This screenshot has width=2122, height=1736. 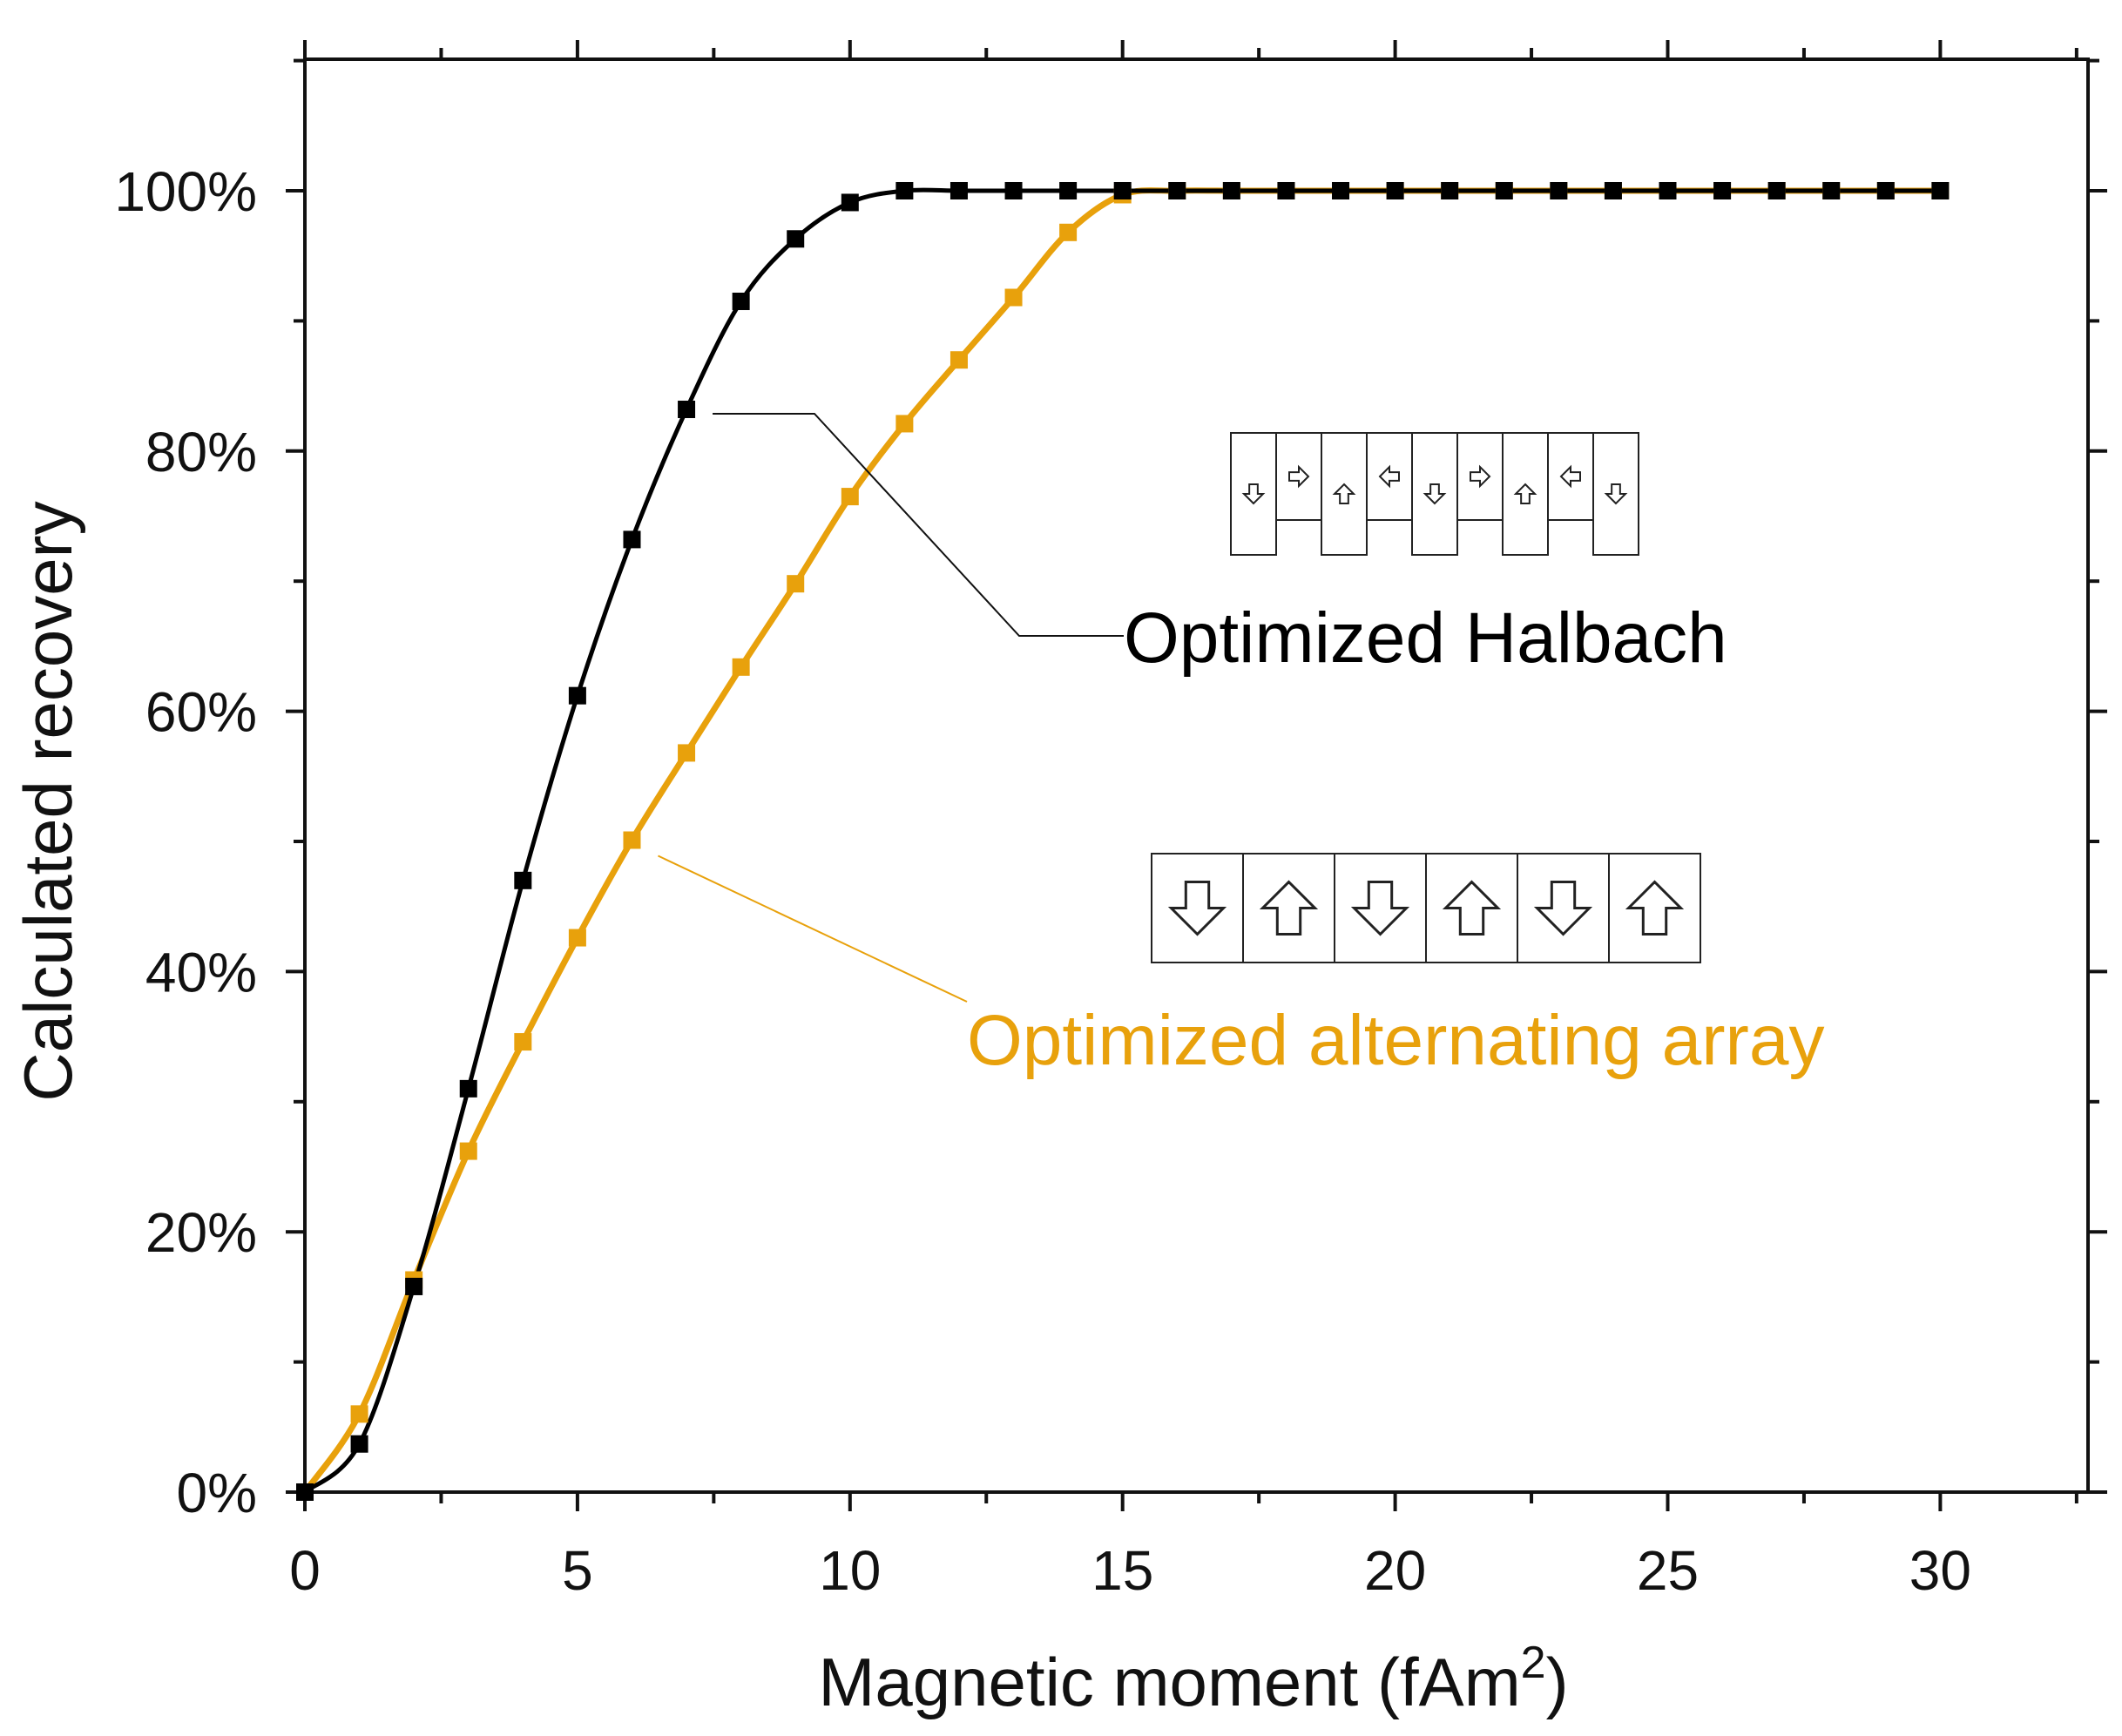 What do you see at coordinates (201, 1232) in the screenshot?
I see `y-tick-label: 20%` at bounding box center [201, 1232].